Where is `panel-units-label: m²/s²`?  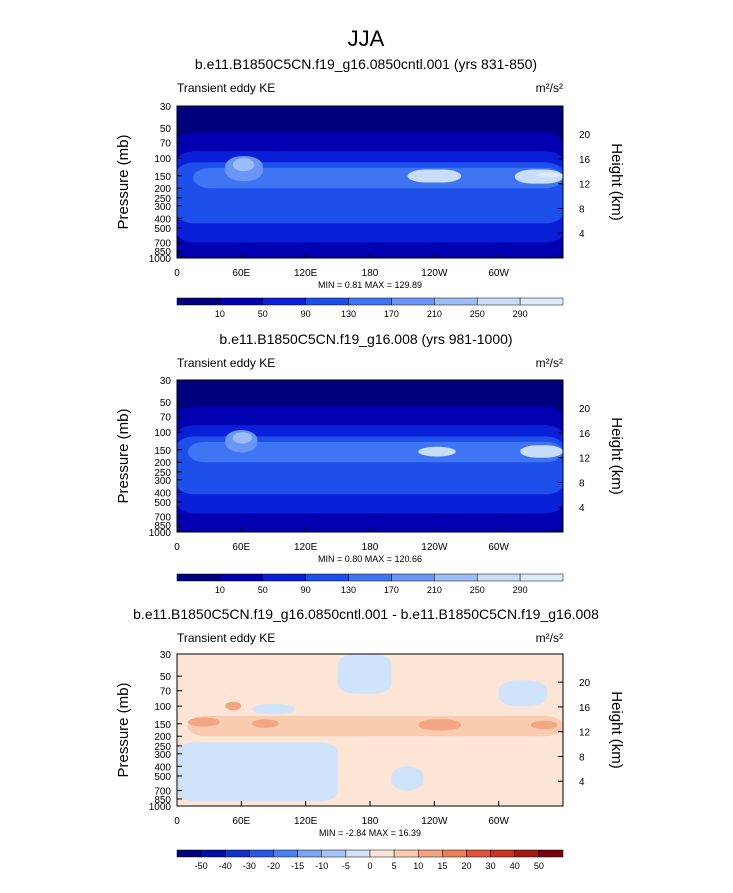 panel-units-label: m²/s² is located at coordinates (549, 363).